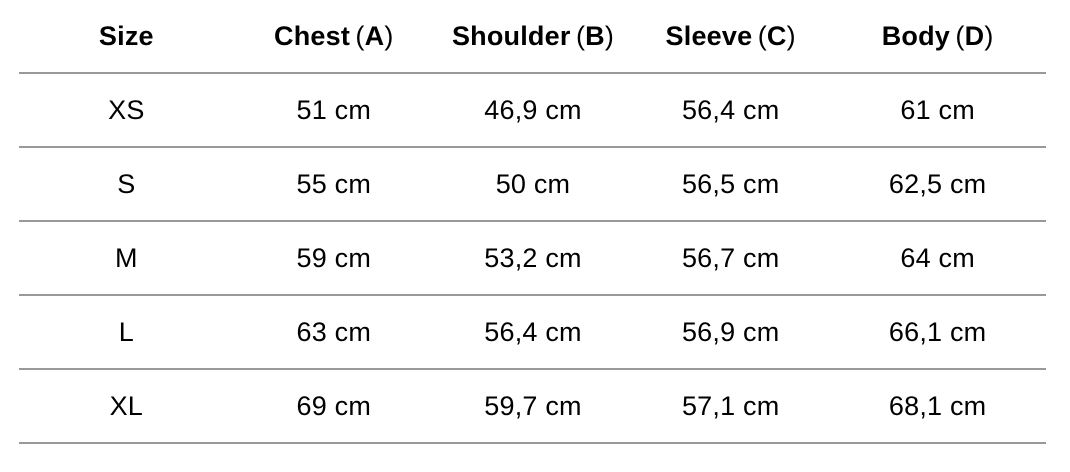  I want to click on sleeve-cell: 57,1 cm, so click(731, 406).